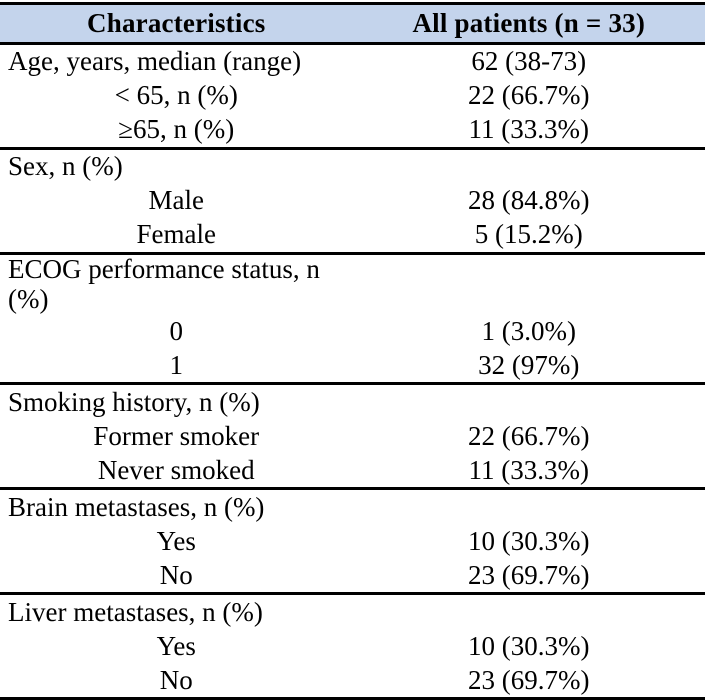 The width and height of the screenshot is (705, 700). What do you see at coordinates (176, 366) in the screenshot?
I see `row-label-cell: 1` at bounding box center [176, 366].